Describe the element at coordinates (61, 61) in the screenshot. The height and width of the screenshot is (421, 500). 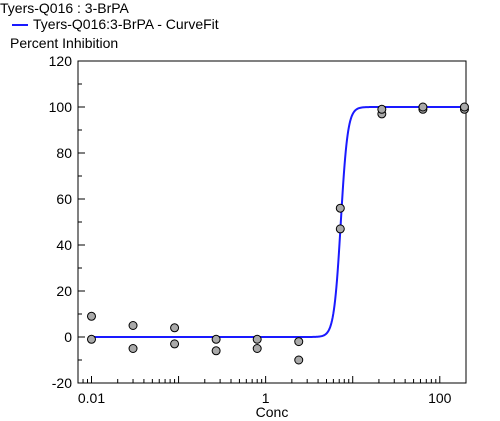
I see `y-tick-label: 120` at that location.